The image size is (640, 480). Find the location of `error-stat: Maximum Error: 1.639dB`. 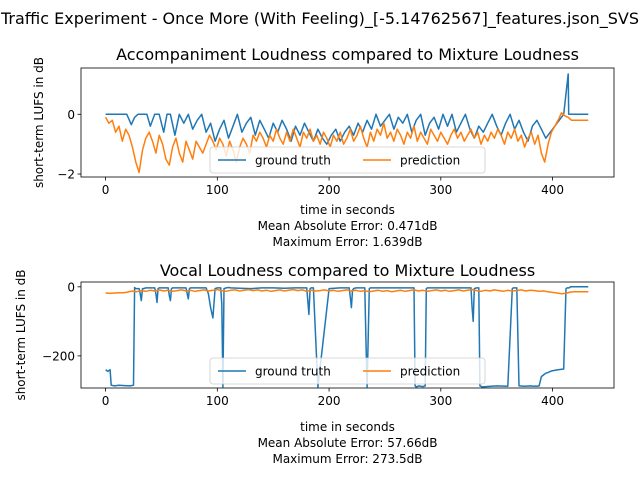

error-stat: Maximum Error: 1.639dB is located at coordinates (347, 242).